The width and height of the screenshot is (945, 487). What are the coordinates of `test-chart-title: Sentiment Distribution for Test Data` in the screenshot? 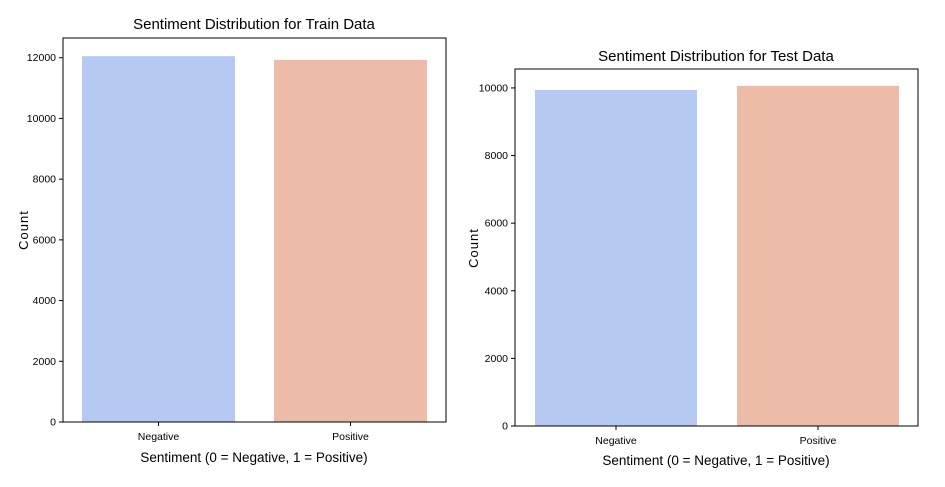 It's located at (716, 56).